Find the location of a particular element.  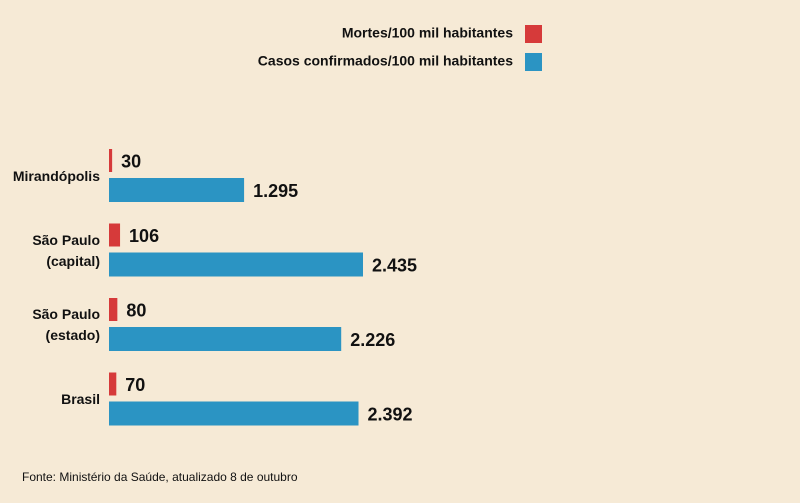

category-label-box: São Paulo (estado) is located at coordinates (66, 324).